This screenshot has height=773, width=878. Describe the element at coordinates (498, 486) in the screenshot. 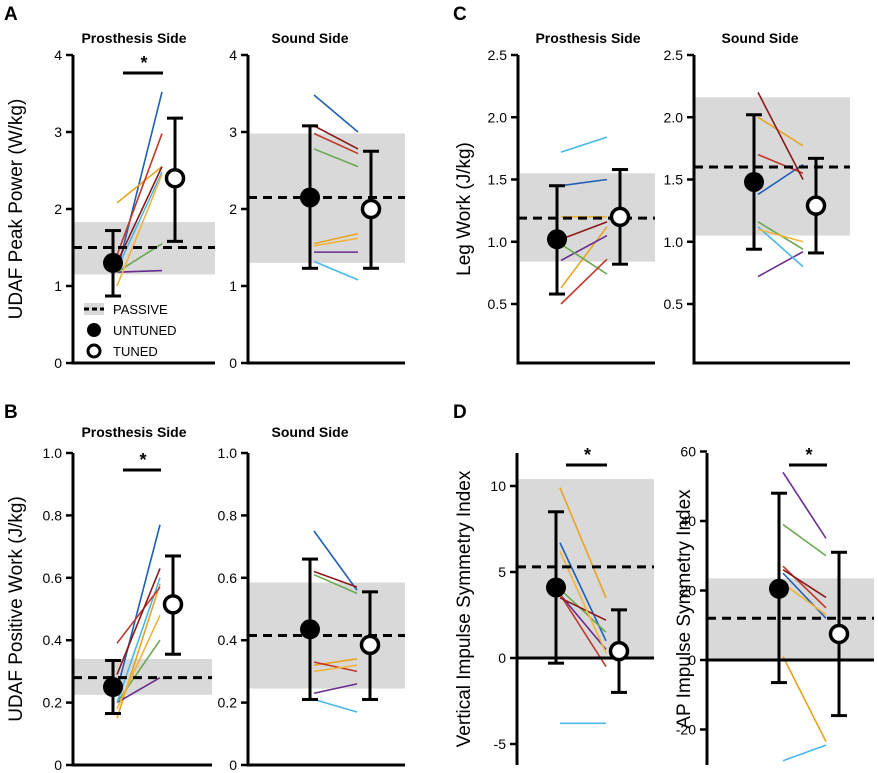

I see `y-tick-label: 10` at that location.